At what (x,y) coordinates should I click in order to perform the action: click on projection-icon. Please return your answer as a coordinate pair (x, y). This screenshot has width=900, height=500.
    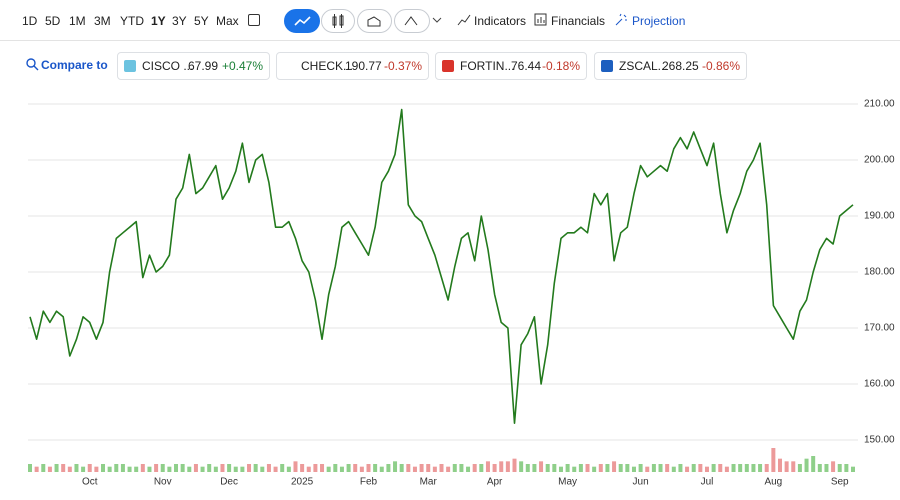
    Looking at the image, I should click on (621, 19).